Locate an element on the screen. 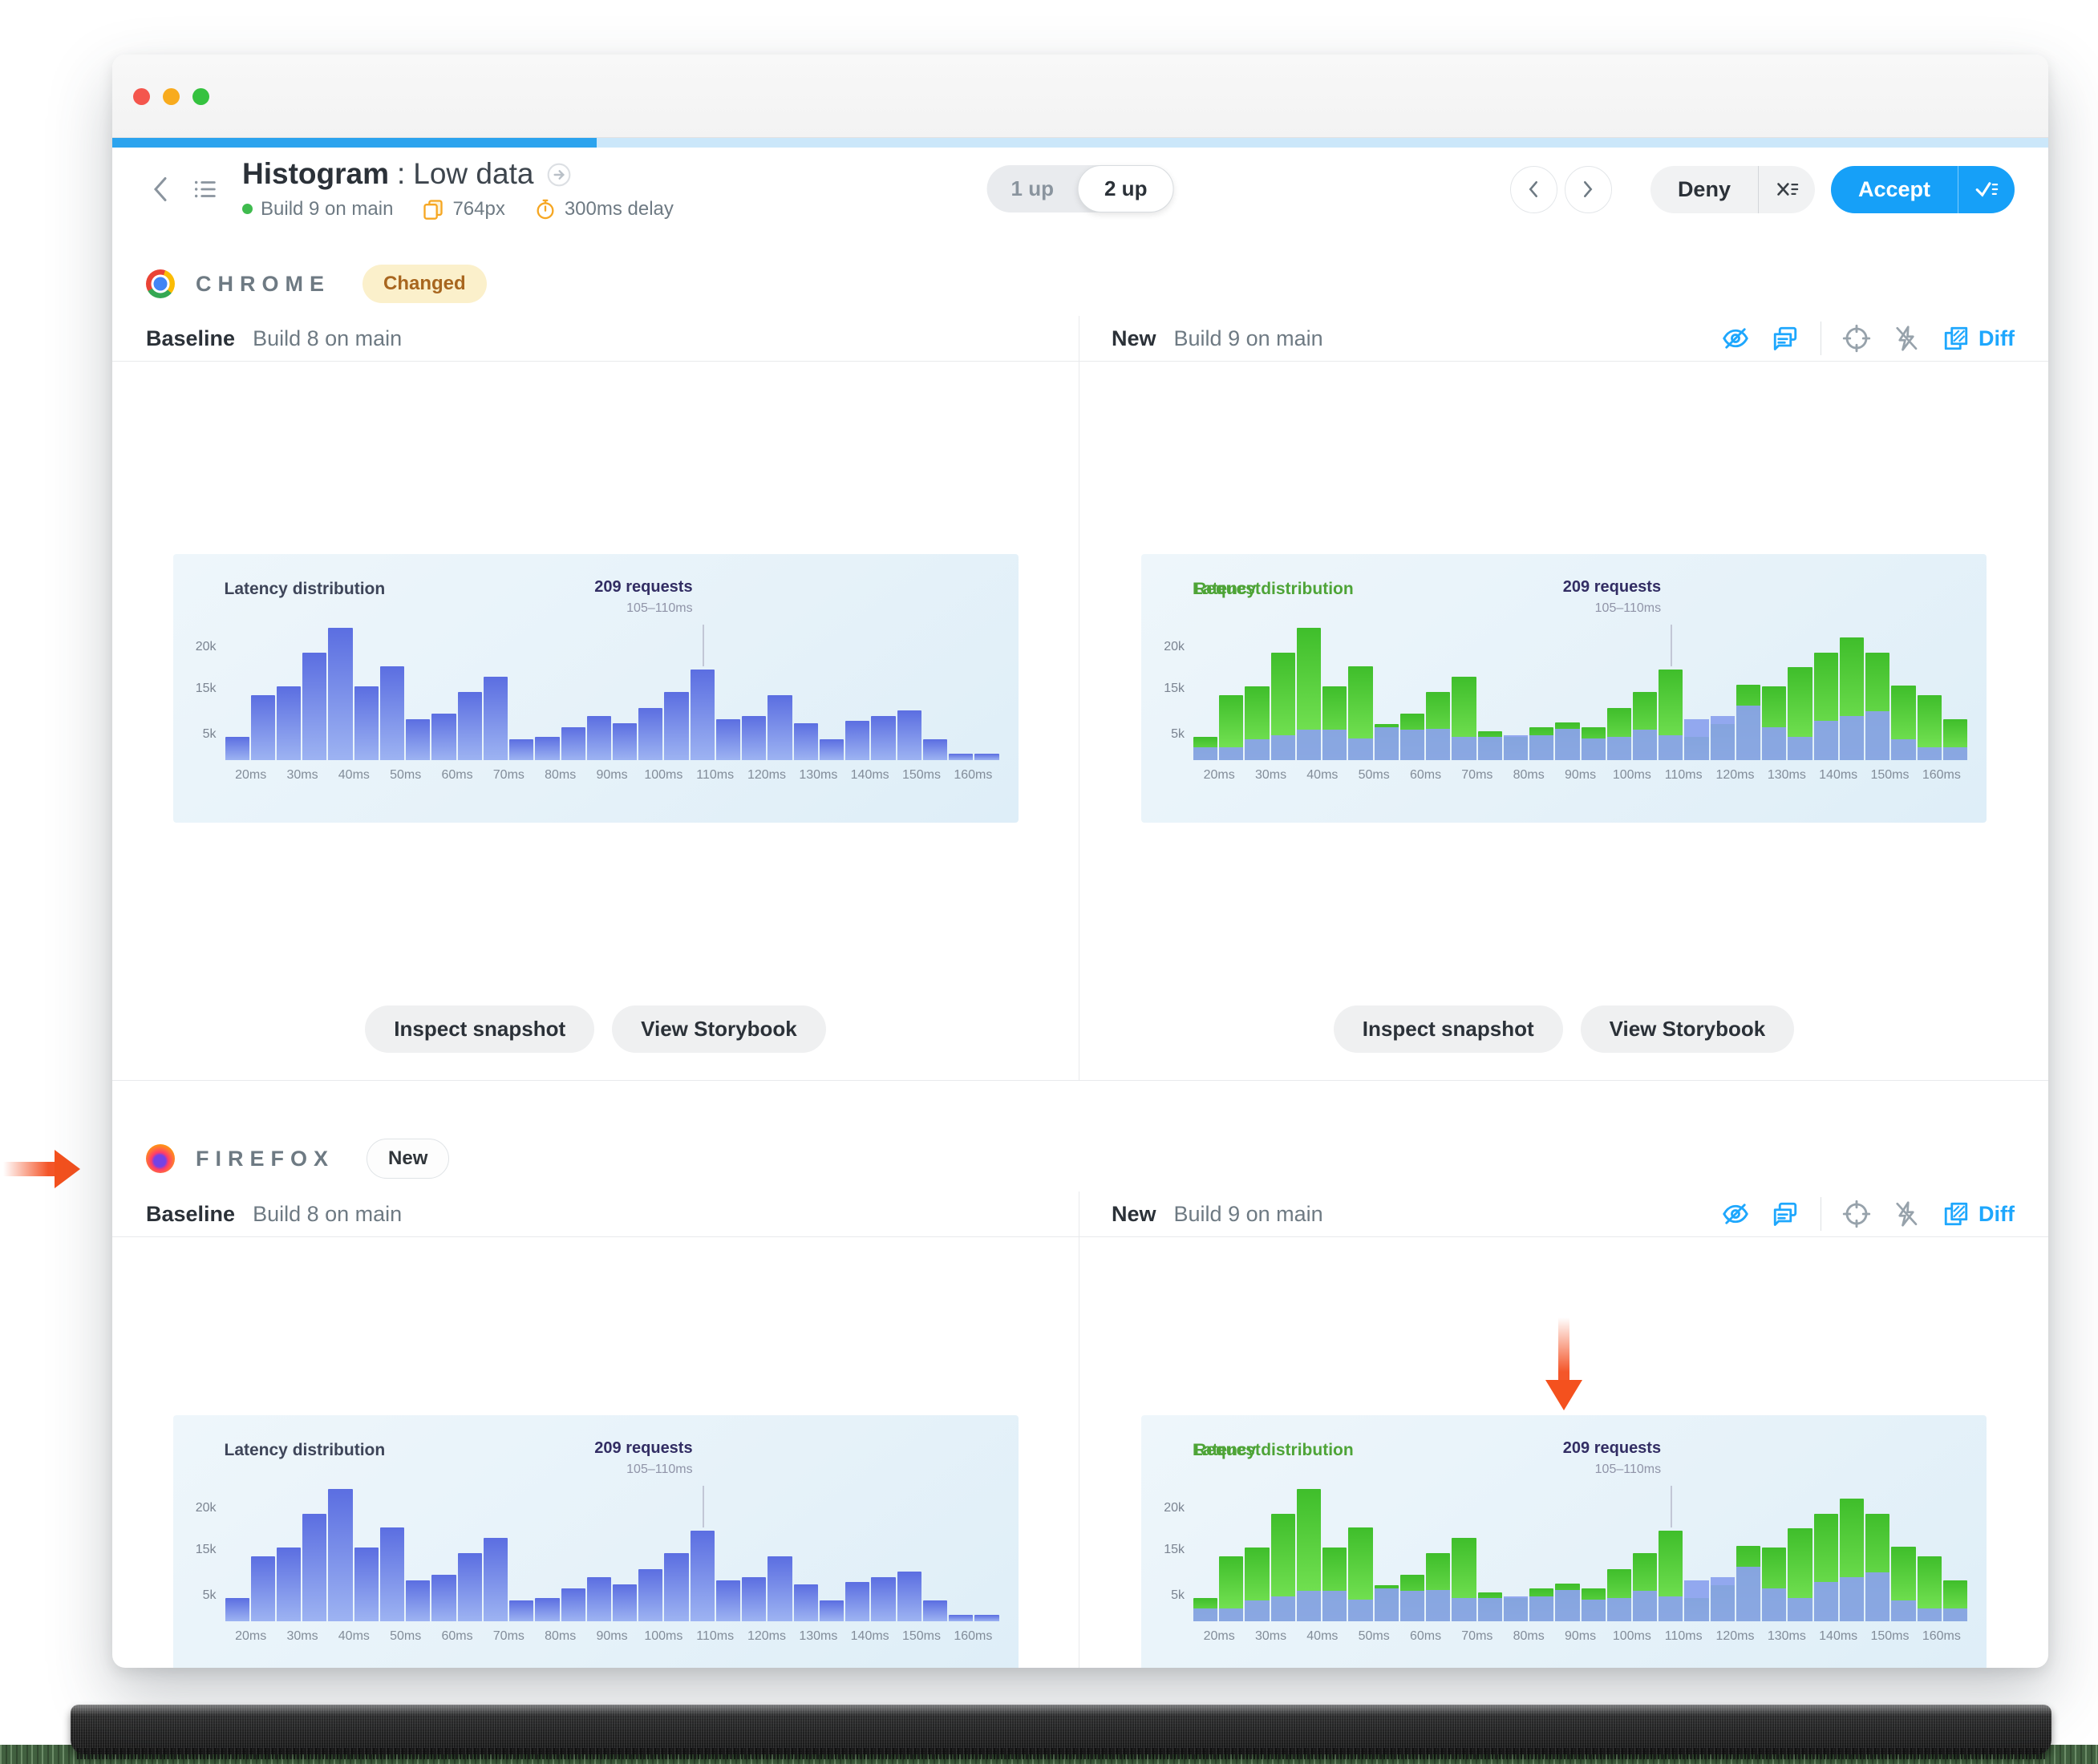  chart-title: Latency Request distribution is located at coordinates (1273, 1450).